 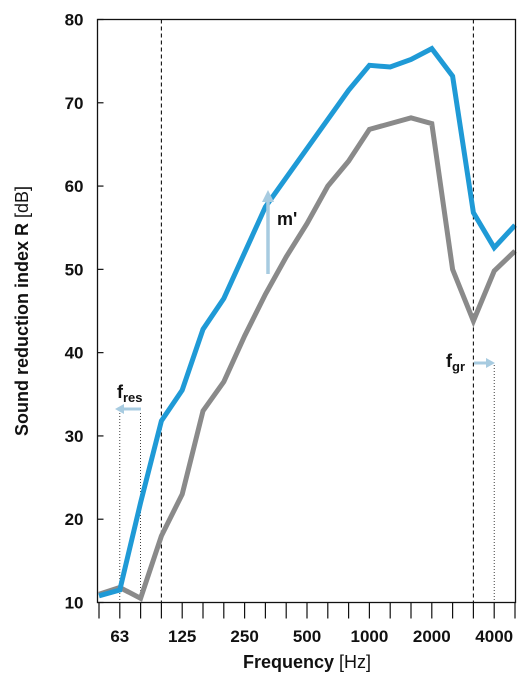 What do you see at coordinates (288, 662) in the screenshot?
I see `x-axis-title-main: Frequency` at bounding box center [288, 662].